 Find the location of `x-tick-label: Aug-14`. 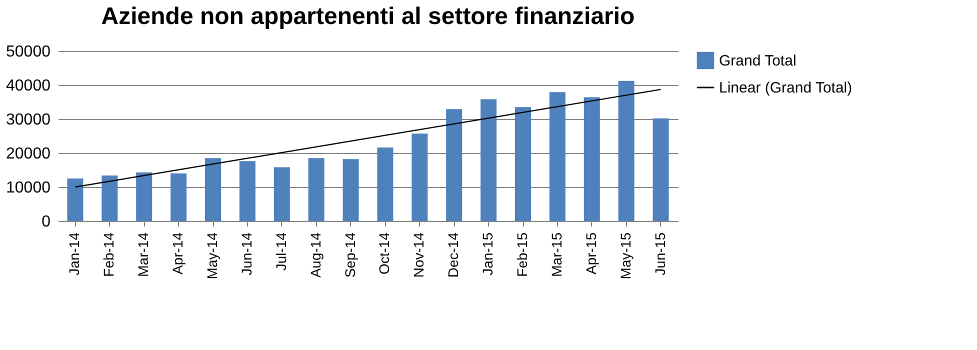

x-tick-label: Aug-14 is located at coordinates (315, 255).